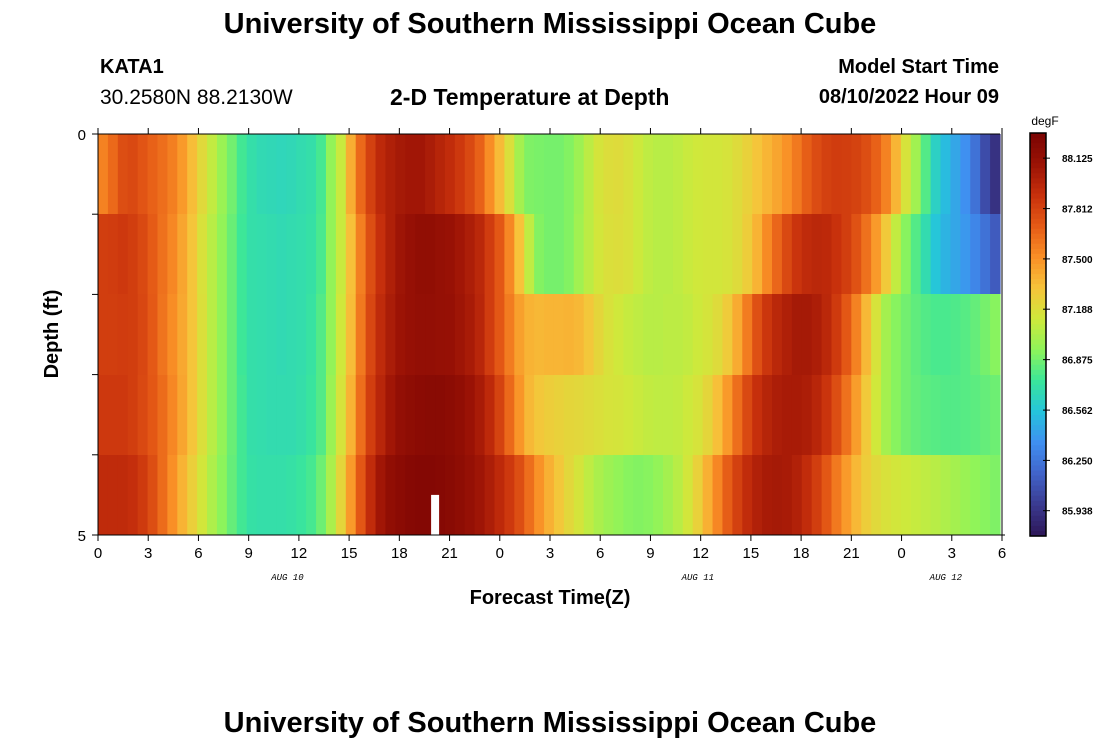 Image resolution: width=1100 pixels, height=750 pixels. Describe the element at coordinates (132, 67) in the screenshot. I see `station-id: KATA1` at that location.